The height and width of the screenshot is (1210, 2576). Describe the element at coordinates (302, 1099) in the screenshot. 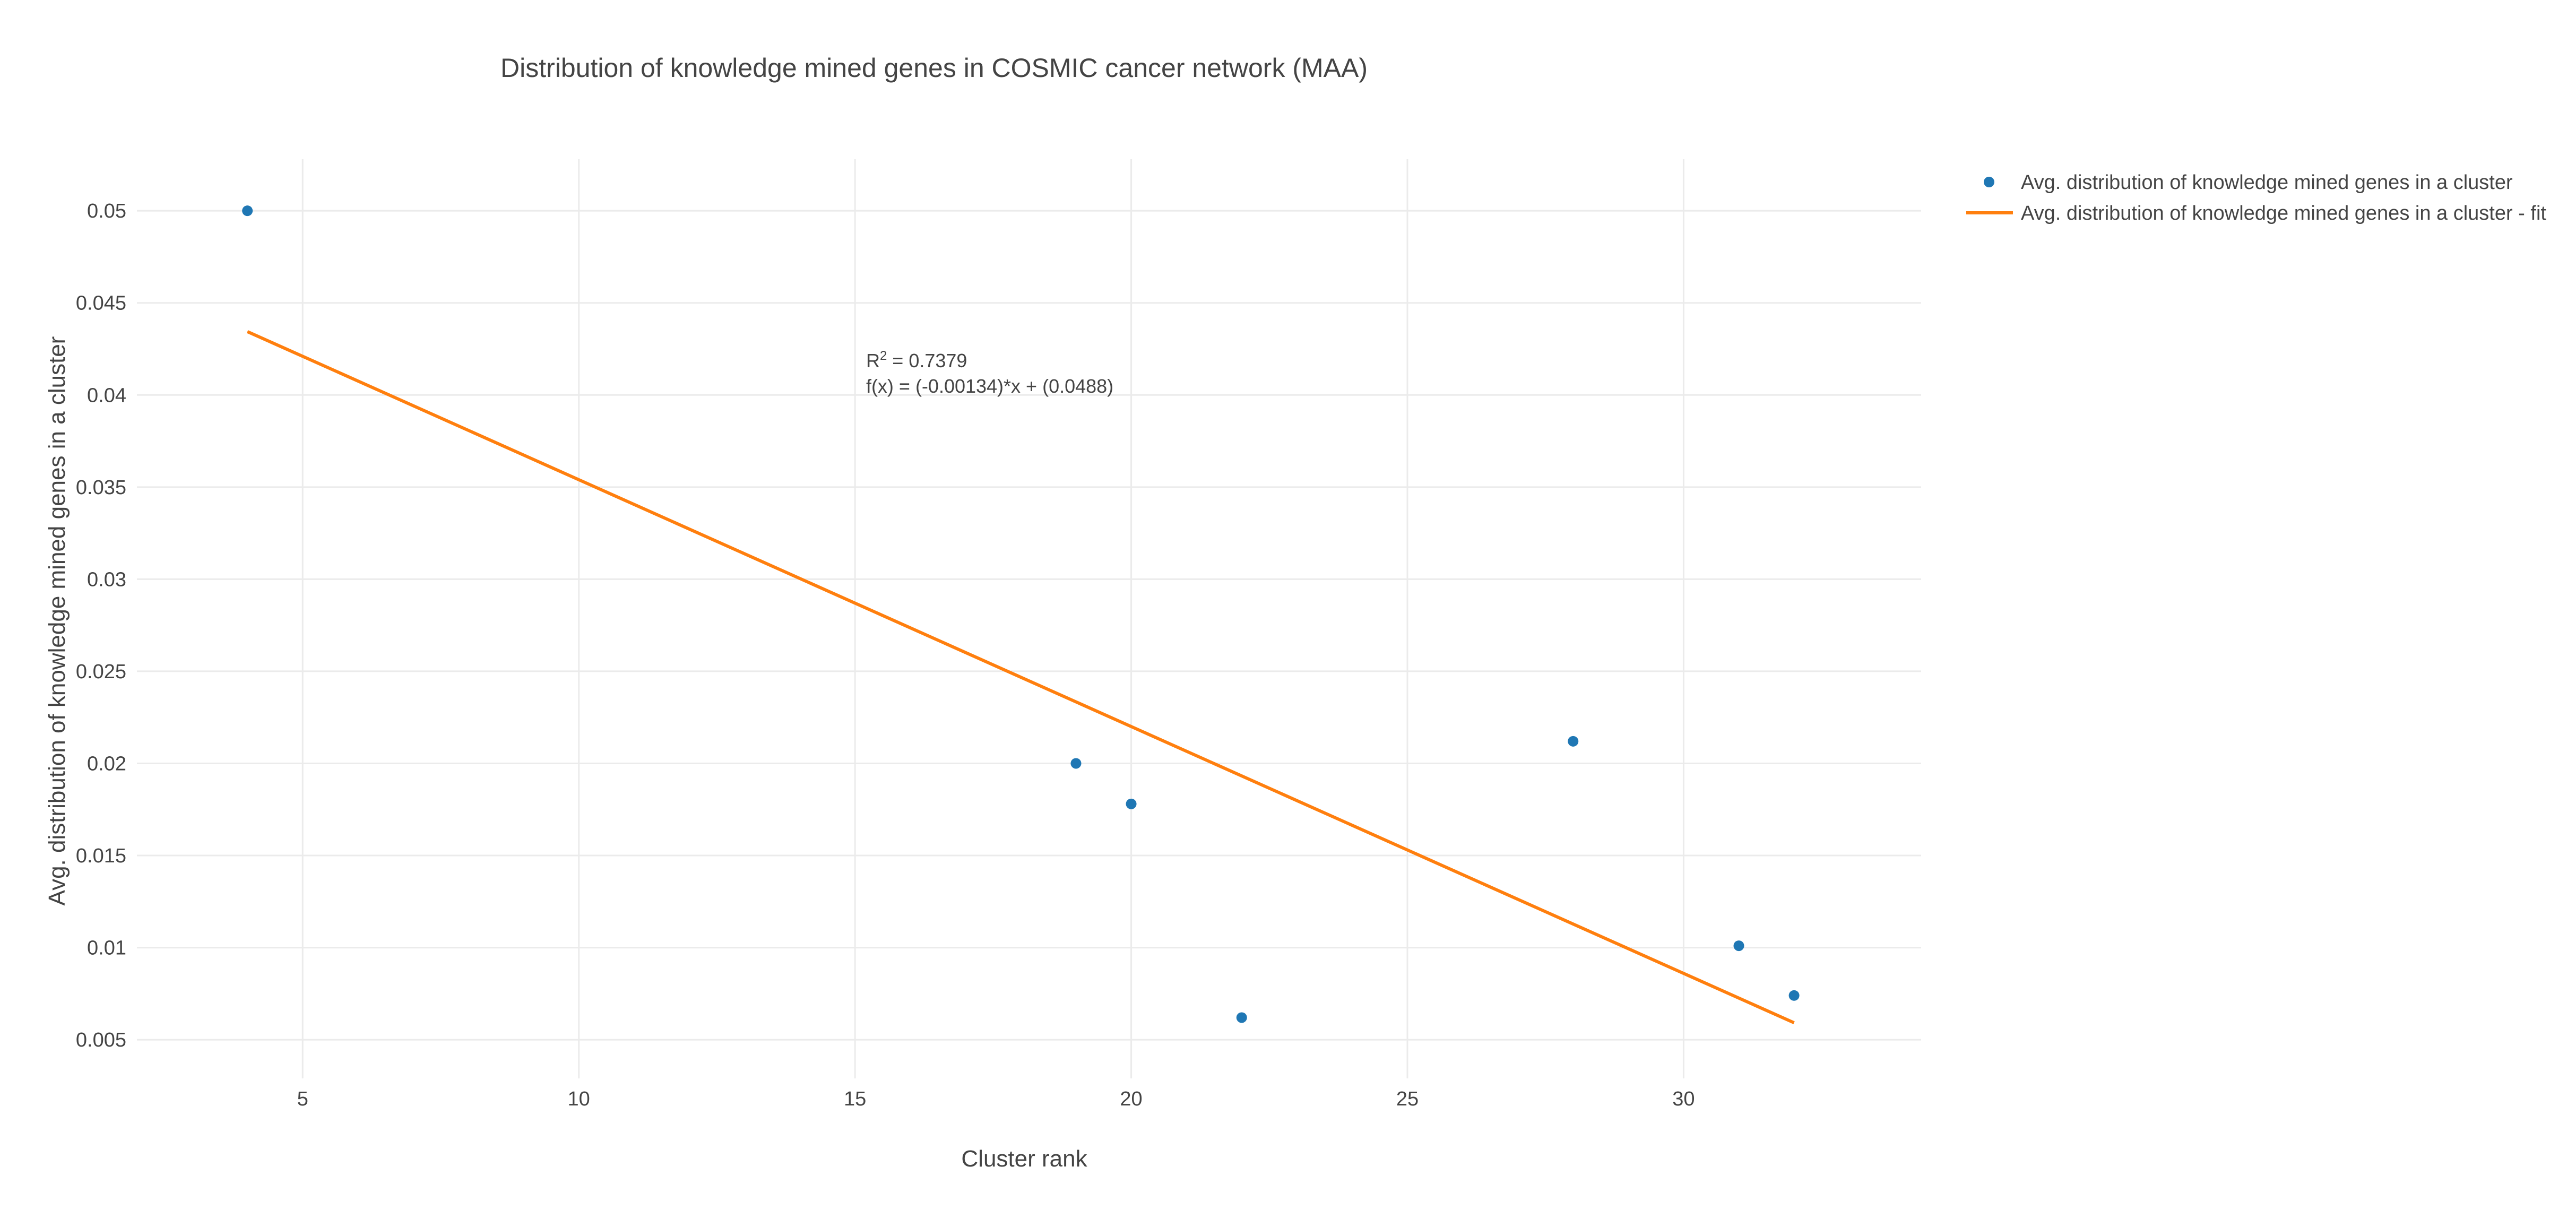

I see `x-tick-label: 5` at that location.